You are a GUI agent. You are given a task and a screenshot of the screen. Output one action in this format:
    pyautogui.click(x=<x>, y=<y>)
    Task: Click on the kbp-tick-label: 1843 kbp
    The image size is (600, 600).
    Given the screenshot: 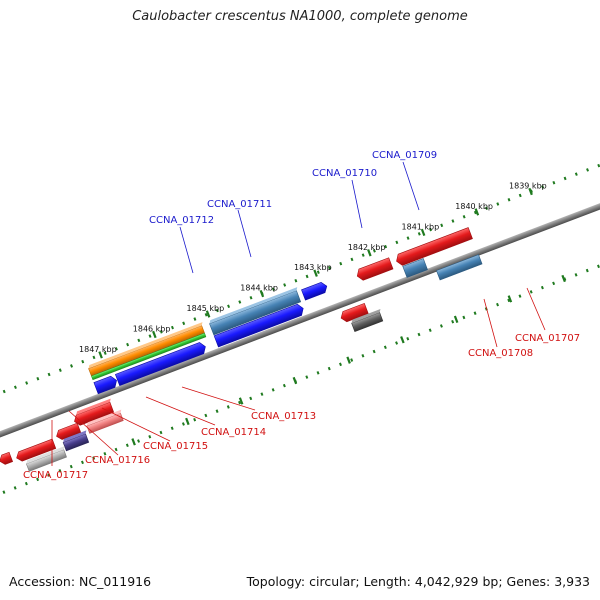 What is the action you would take?
    pyautogui.click(x=313, y=267)
    